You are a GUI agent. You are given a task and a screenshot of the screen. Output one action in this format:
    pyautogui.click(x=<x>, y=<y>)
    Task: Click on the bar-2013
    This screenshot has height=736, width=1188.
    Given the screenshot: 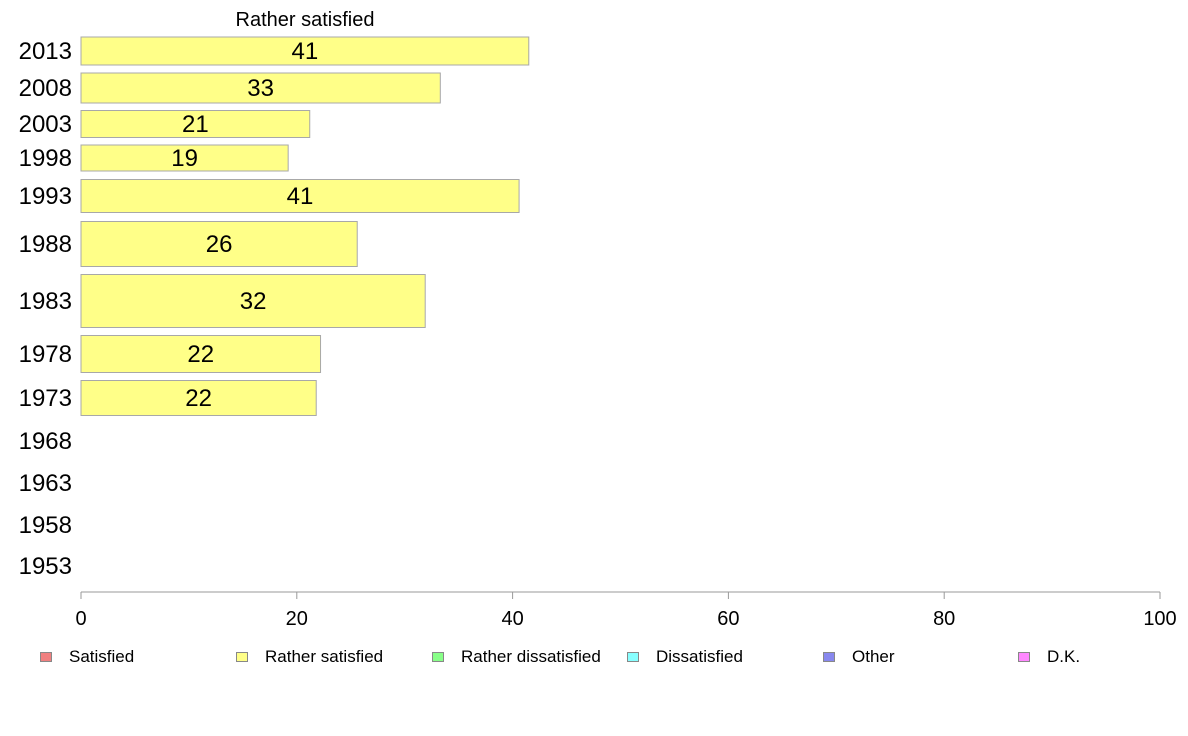 What is the action you would take?
    pyautogui.click(x=305, y=51)
    